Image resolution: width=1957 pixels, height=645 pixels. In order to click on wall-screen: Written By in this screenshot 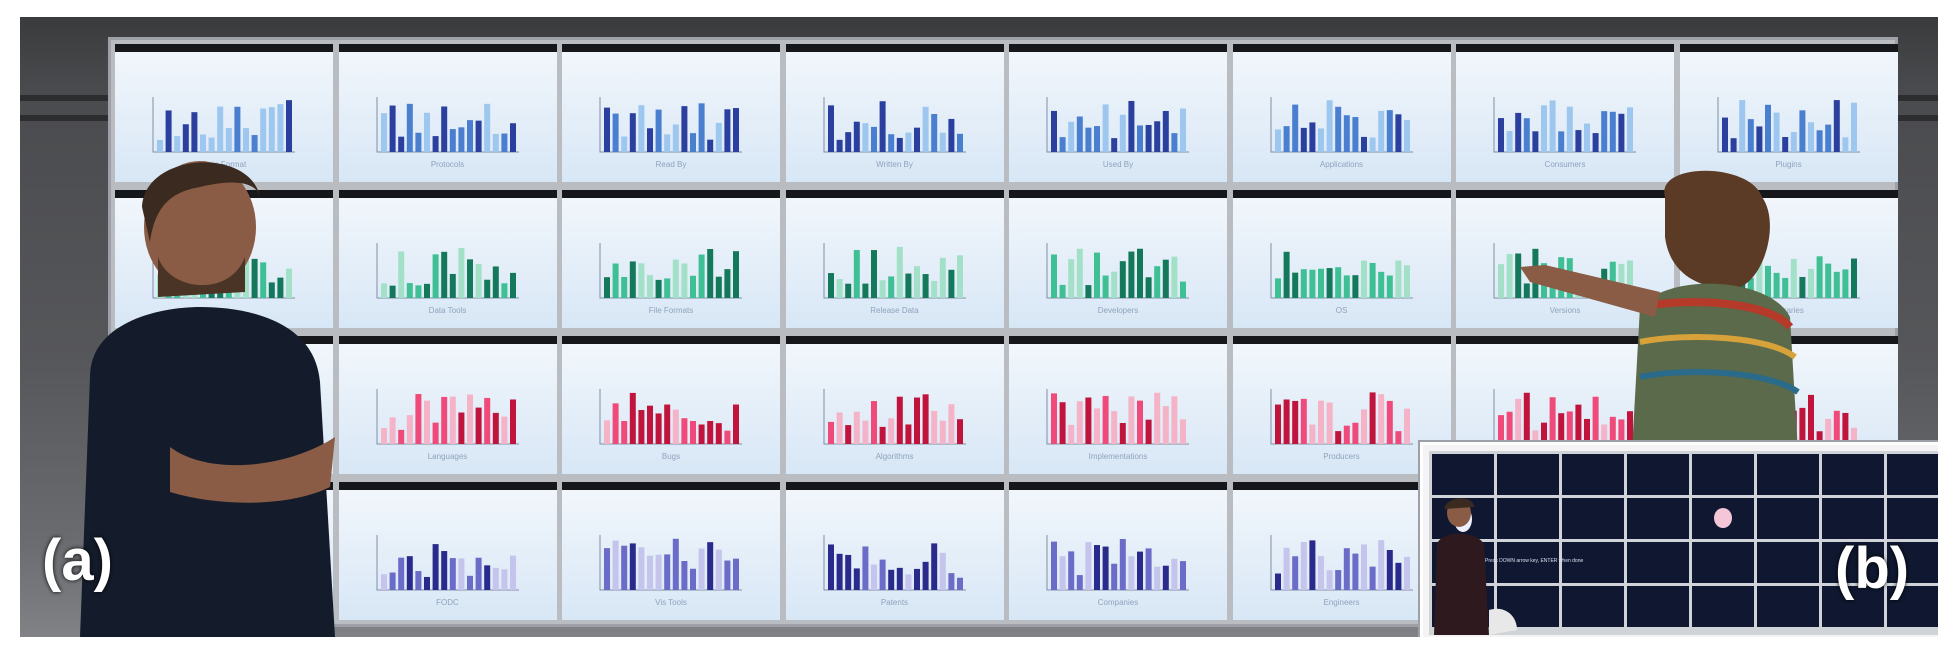, I will do `click(894, 113)`.